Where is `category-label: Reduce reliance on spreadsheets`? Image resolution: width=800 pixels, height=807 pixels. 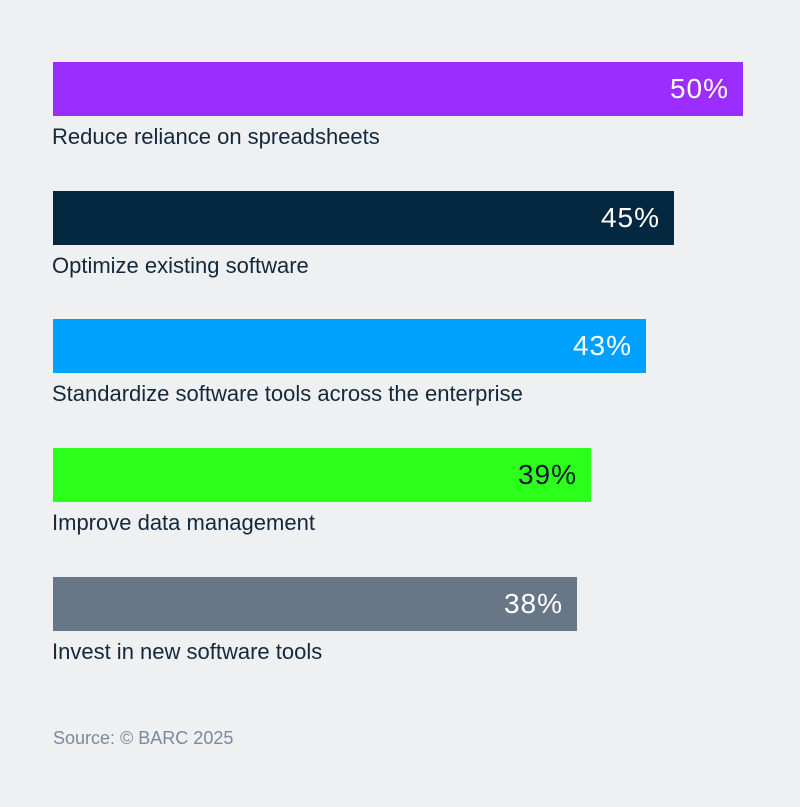
category-label: Reduce reliance on spreadsheets is located at coordinates (216, 136).